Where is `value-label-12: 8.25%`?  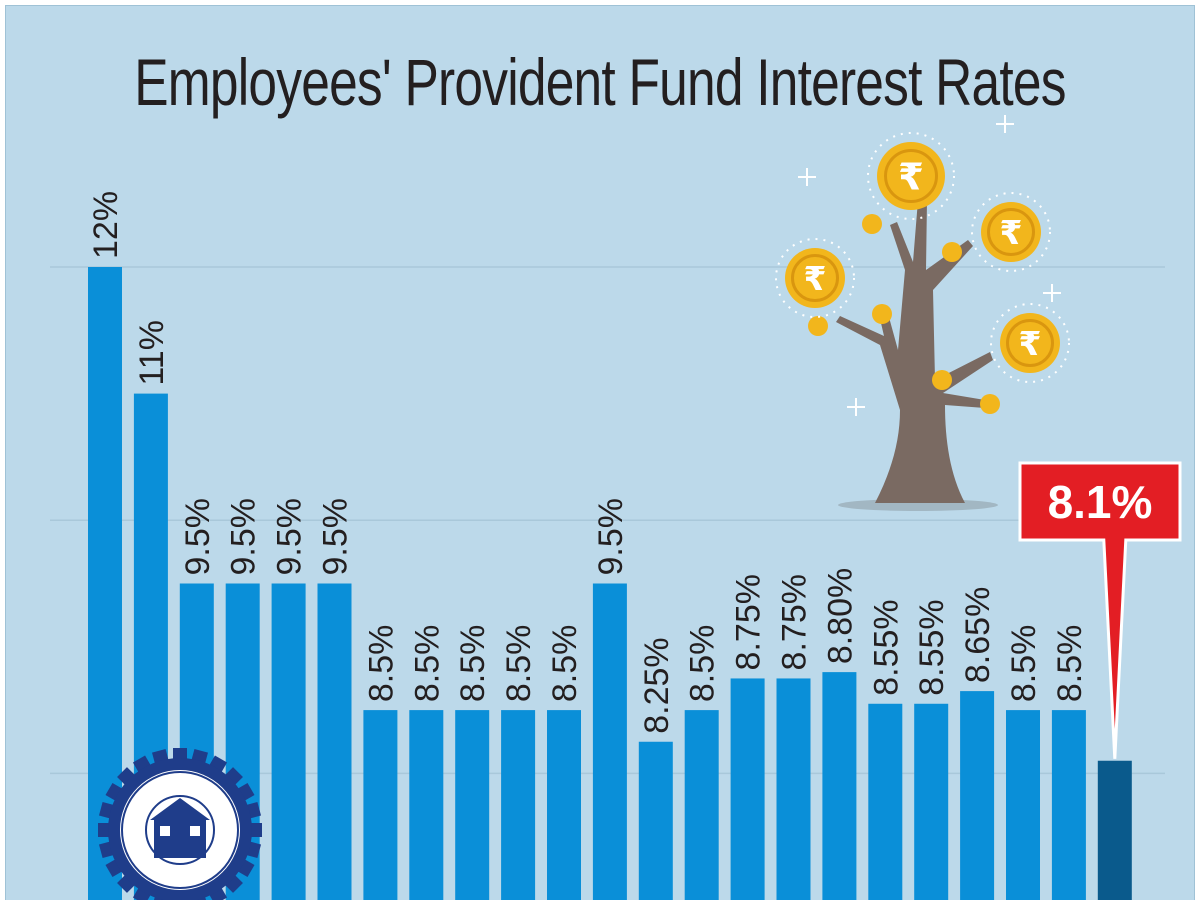
value-label-12: 8.25% is located at coordinates (657, 685).